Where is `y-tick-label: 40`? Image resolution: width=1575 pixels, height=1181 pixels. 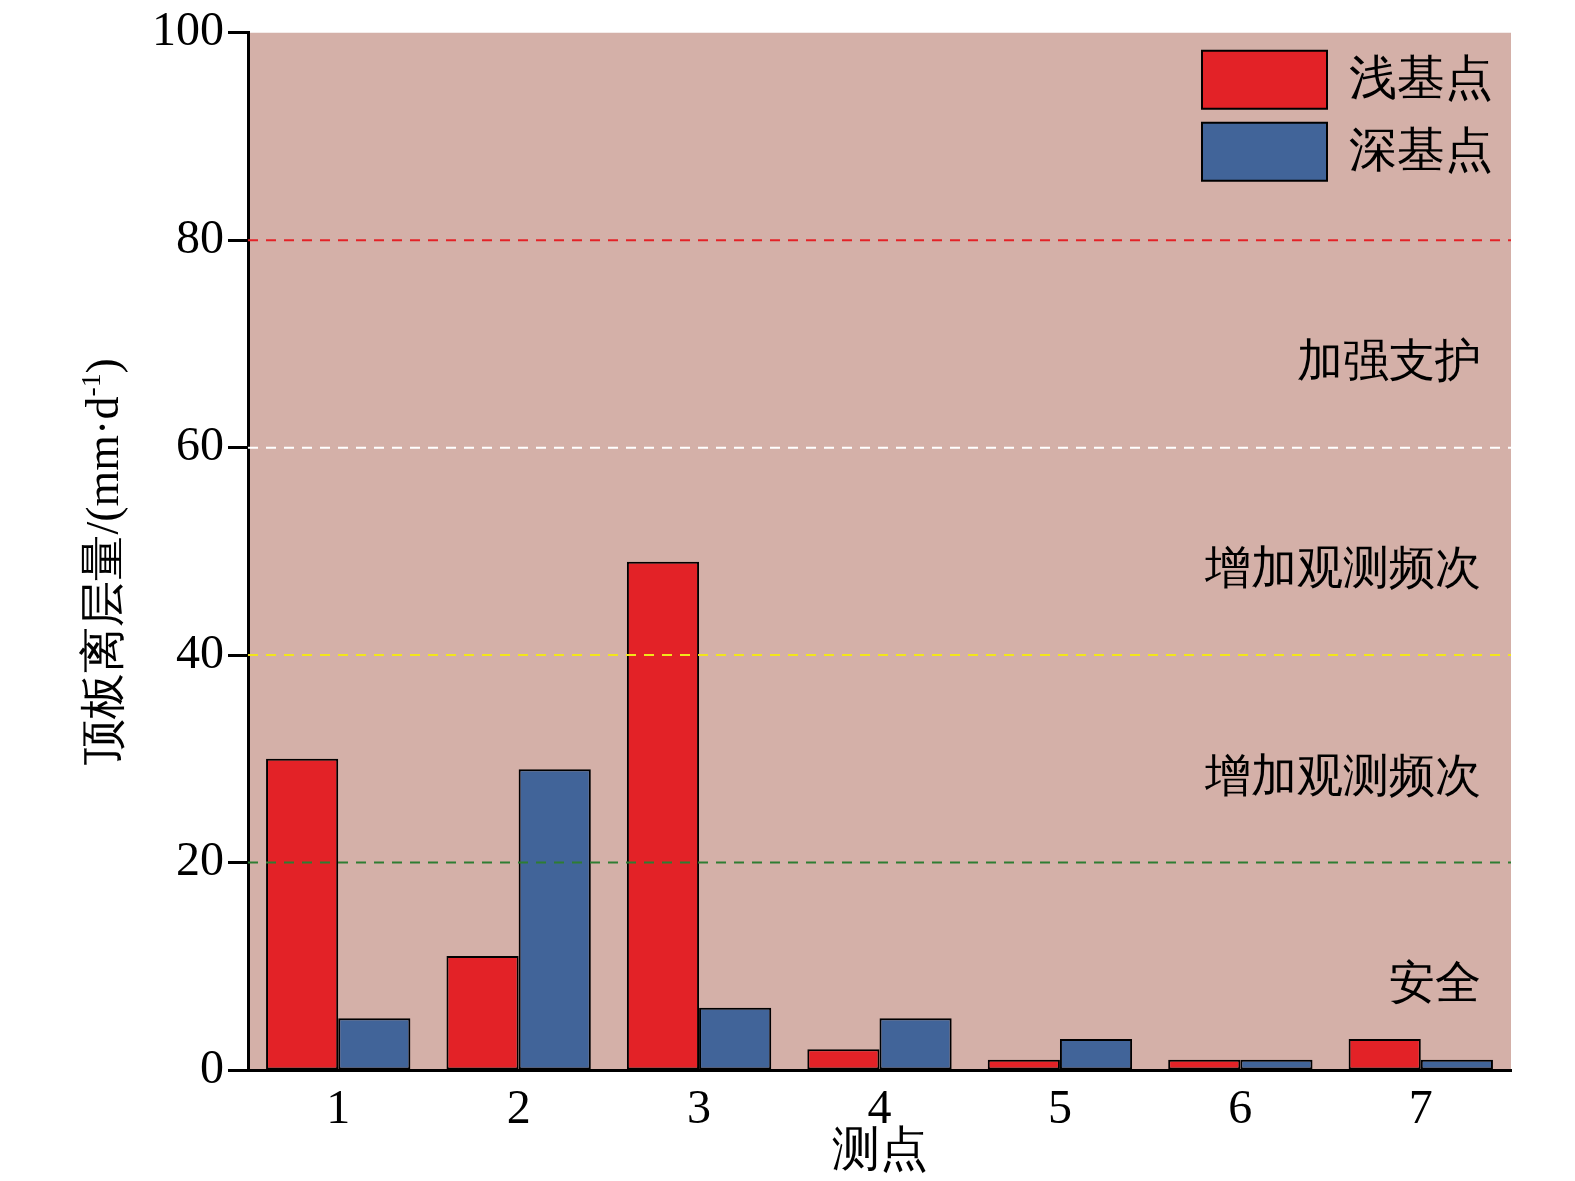 y-tick-label: 40 is located at coordinates (200, 651).